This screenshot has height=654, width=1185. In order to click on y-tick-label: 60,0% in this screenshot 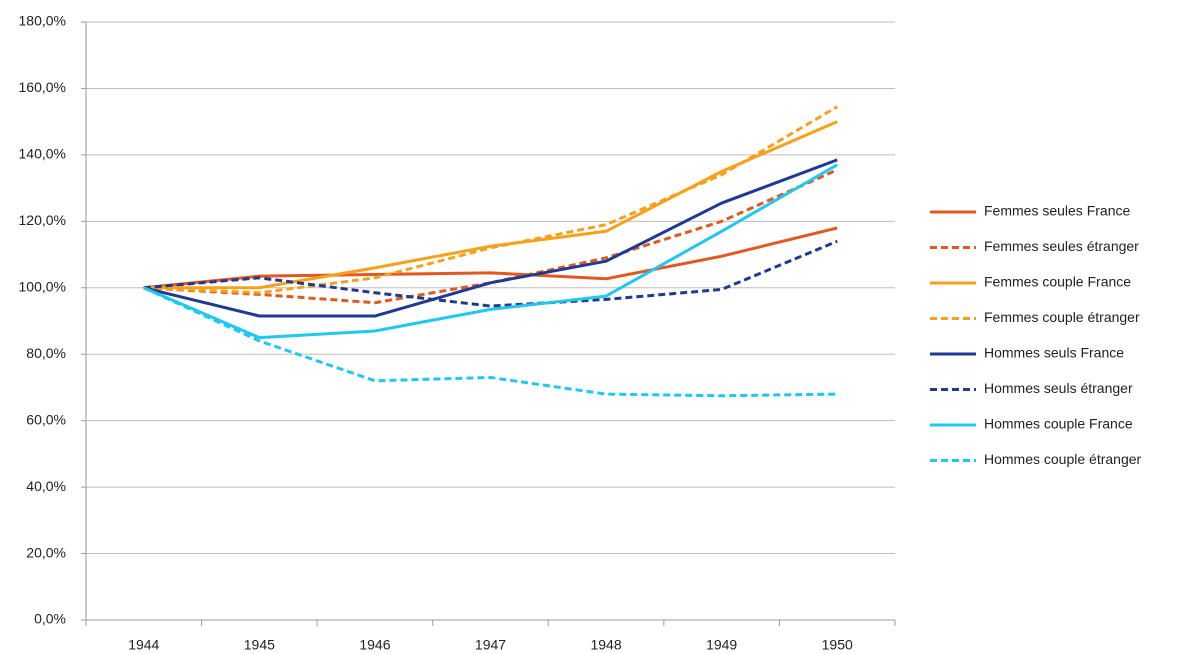, I will do `click(46, 419)`.